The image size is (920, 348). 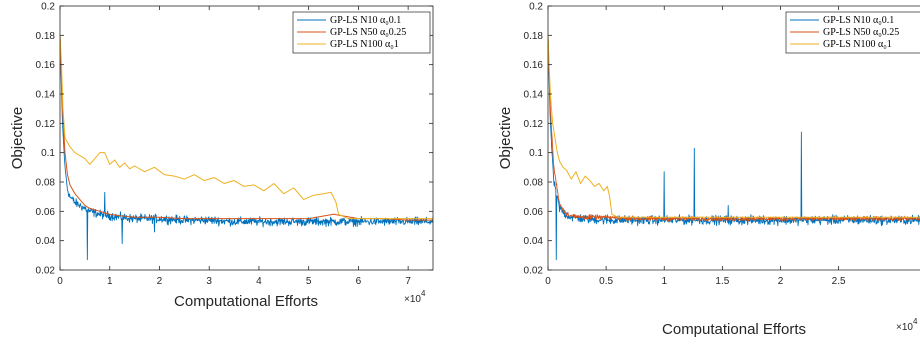 I want to click on x-tick-label: 7, so click(x=408, y=281).